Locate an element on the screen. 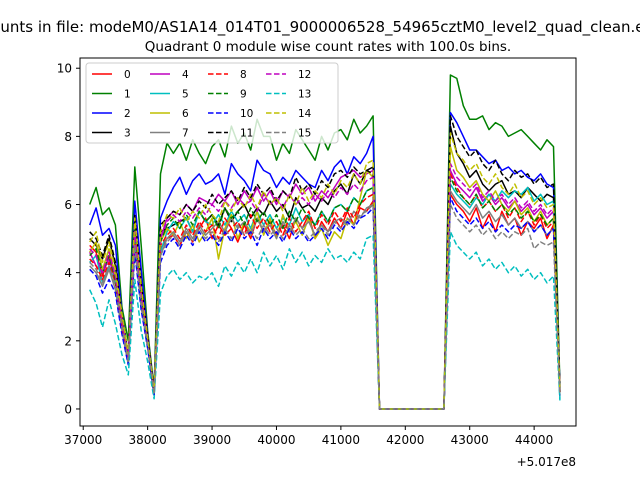 This screenshot has width=640, height=484. legend-label-14: 14 is located at coordinates (305, 114).